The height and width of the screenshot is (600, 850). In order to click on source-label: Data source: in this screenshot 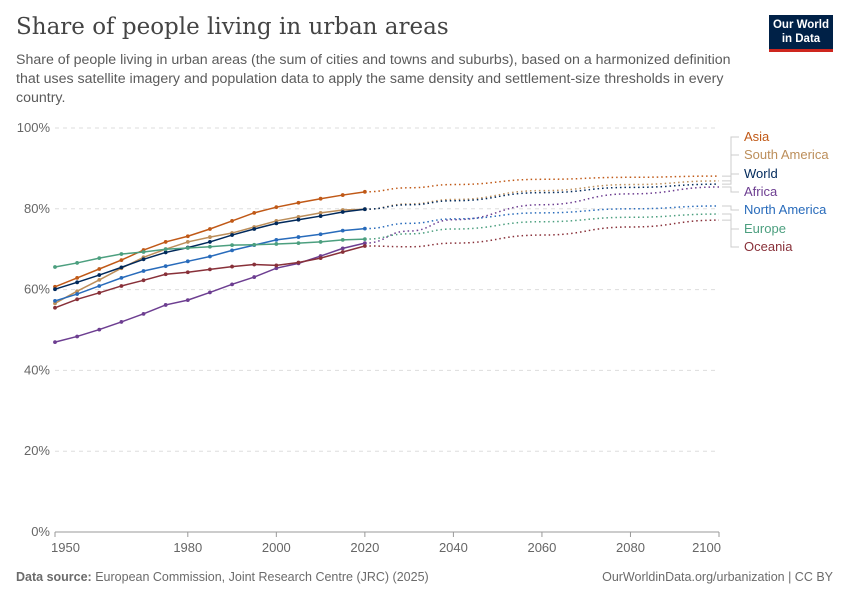, I will do `click(54, 577)`.